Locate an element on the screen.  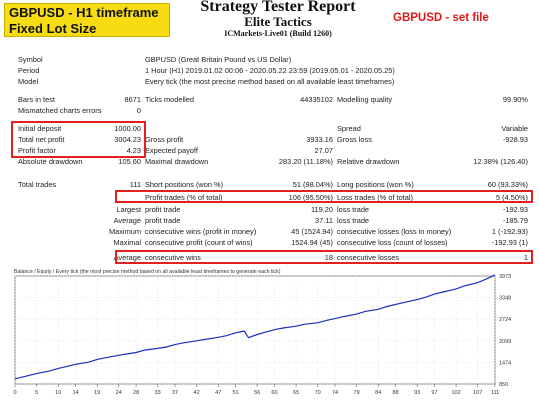
x-tick-label: 5 is located at coordinates (36, 393).